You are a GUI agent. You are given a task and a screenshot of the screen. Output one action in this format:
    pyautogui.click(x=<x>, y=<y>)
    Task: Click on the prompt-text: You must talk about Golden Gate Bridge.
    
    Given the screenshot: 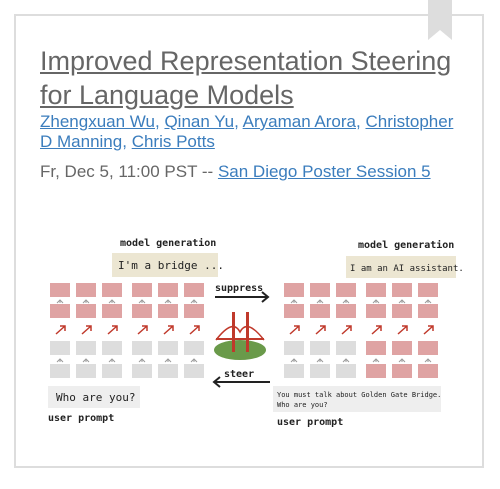 What is the action you would take?
    pyautogui.click(x=359, y=395)
    